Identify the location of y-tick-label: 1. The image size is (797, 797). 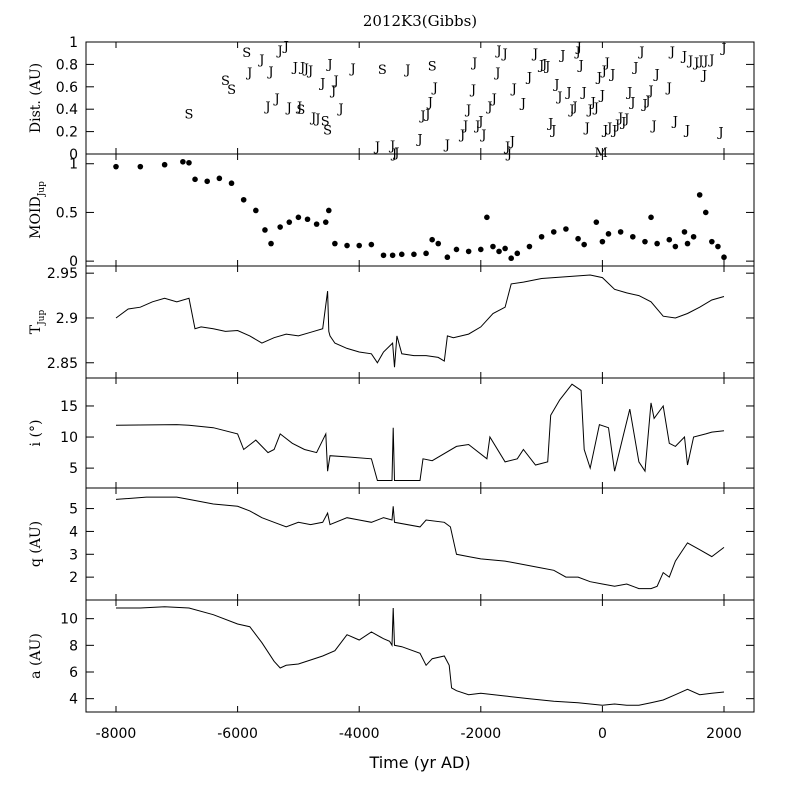
(73, 43).